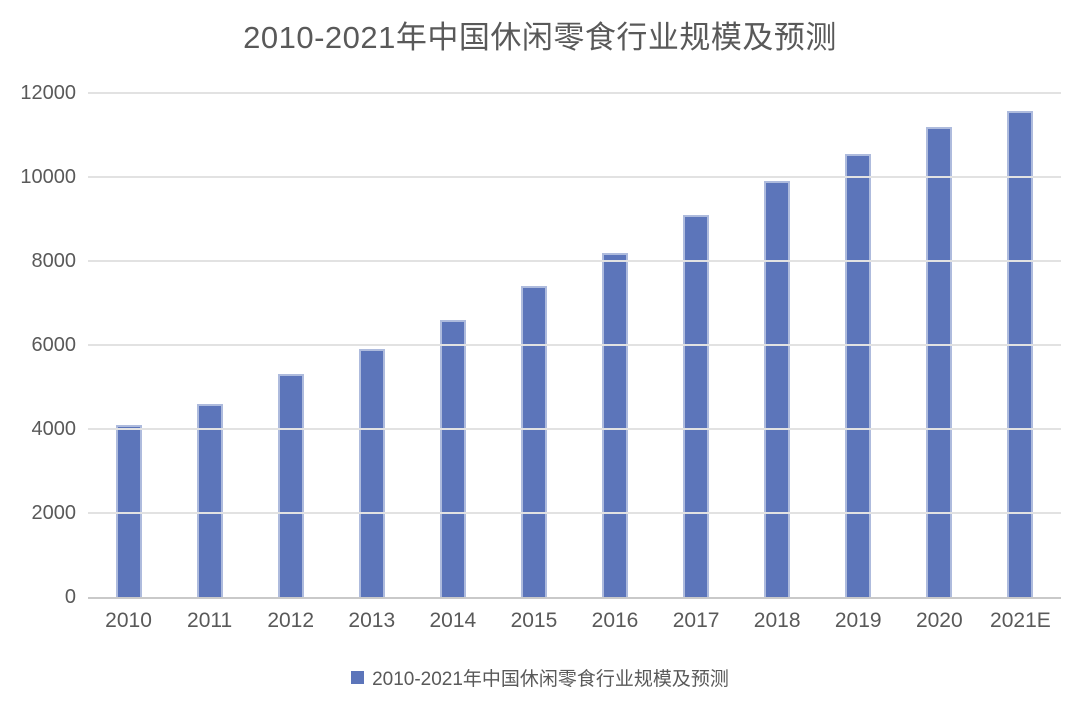 The width and height of the screenshot is (1080, 701). I want to click on bar-cell-2018, so click(777, 345).